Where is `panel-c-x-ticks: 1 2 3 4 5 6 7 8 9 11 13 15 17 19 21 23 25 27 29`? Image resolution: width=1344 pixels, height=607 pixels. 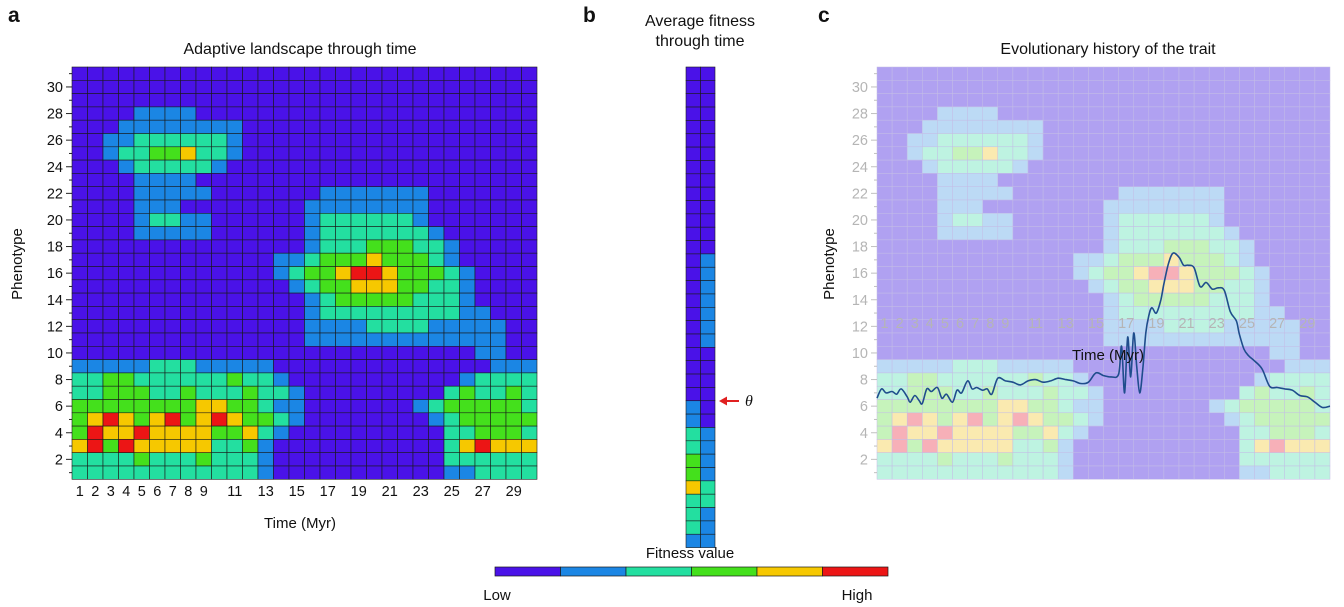 panel-c-x-ticks: 1 2 3 4 5 6 7 8 9 11 13 15 17 19 21 23 25 27 29 is located at coordinates (1098, 324).